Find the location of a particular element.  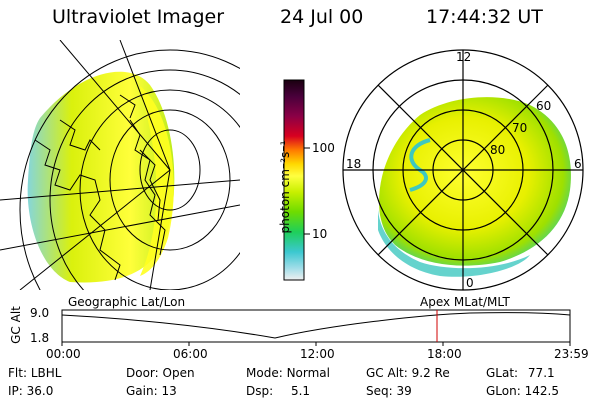

gain-label: Gain: is located at coordinates (142, 391).